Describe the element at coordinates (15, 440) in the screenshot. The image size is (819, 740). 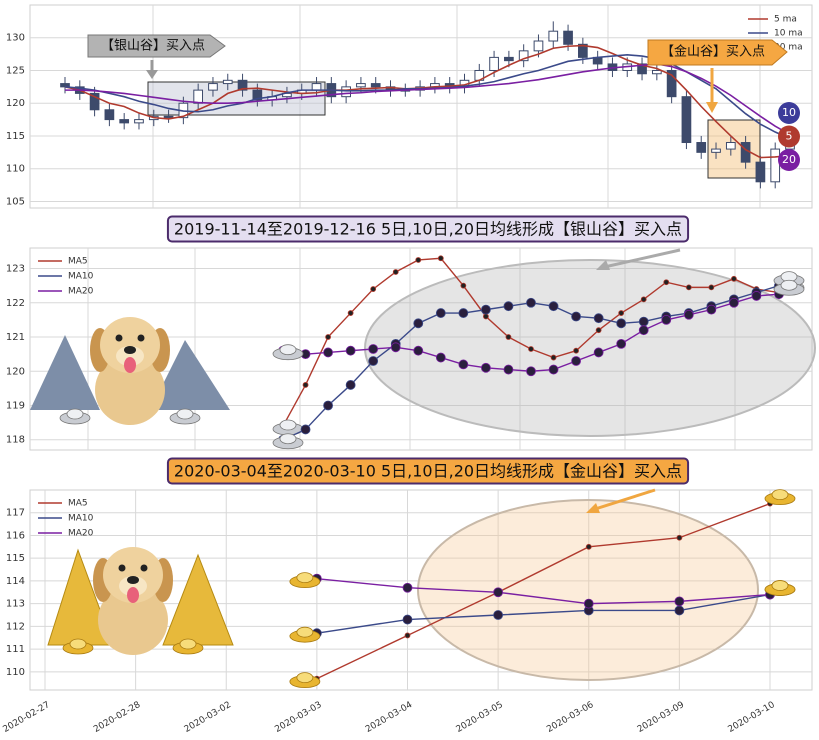
I see `y-tick-label: 118` at that location.